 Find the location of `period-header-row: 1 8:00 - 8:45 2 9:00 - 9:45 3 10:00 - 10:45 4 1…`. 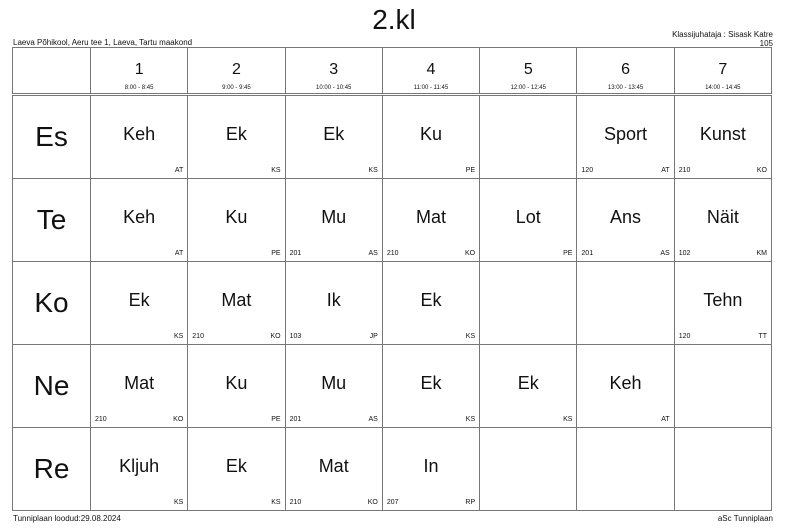

period-header-row: 1 8:00 - 8:45 2 9:00 - 9:45 3 10:00 - 10:45 4 1… is located at coordinates (392, 71).